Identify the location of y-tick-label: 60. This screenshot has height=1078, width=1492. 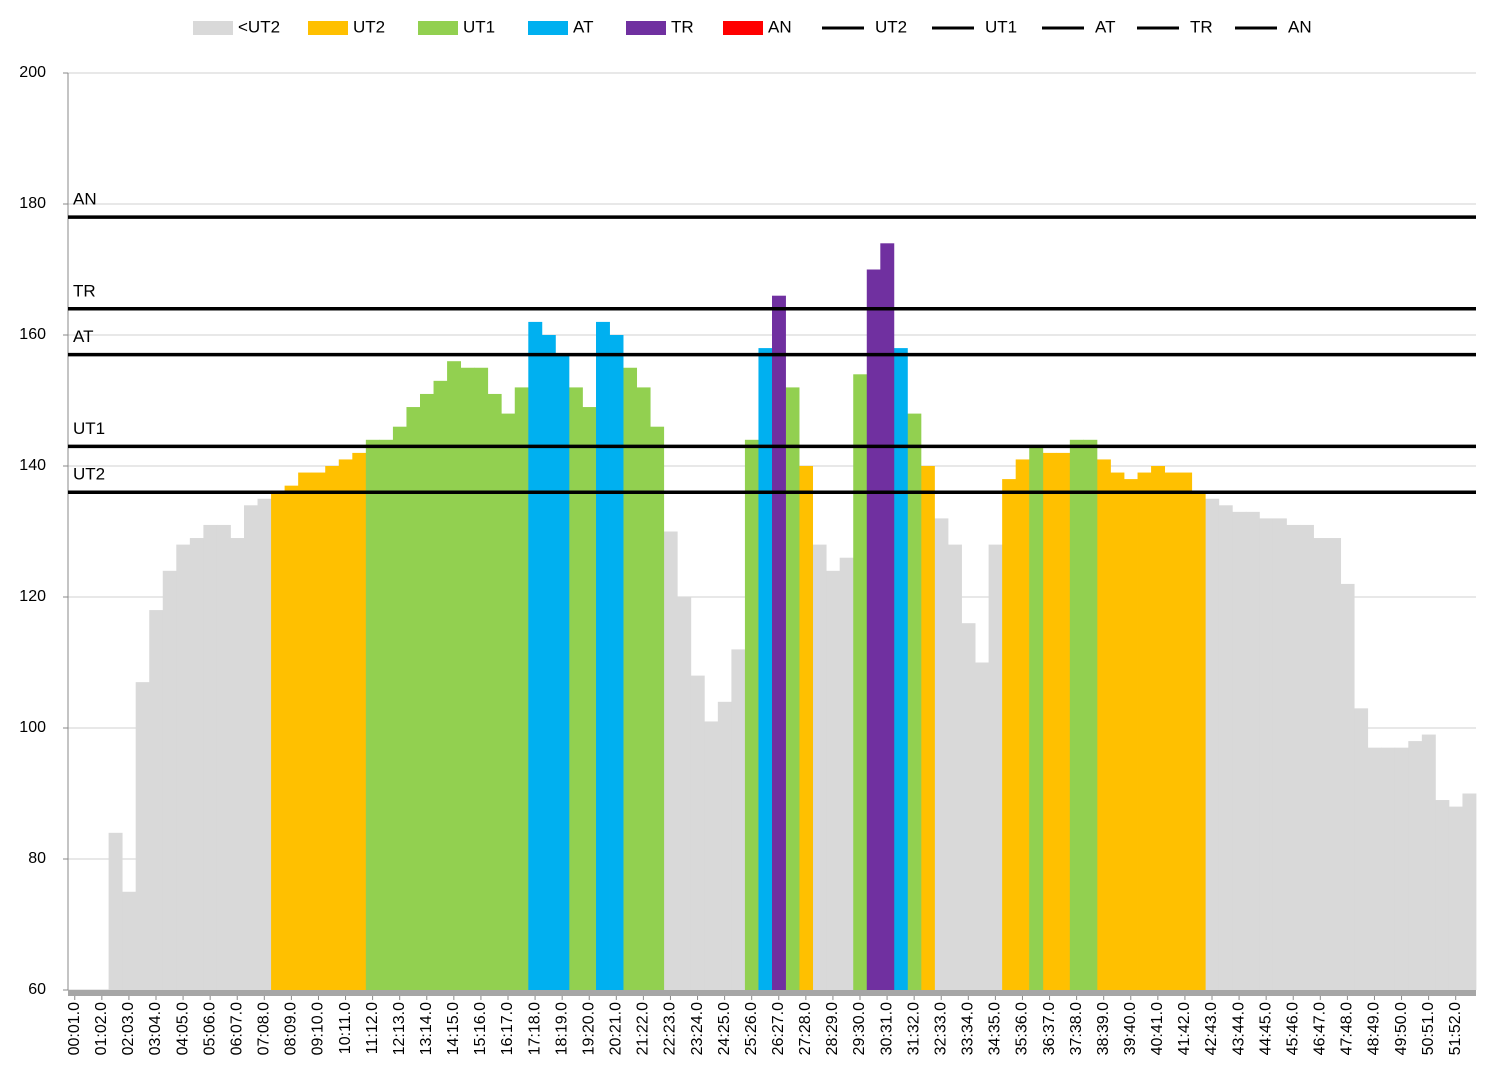
(37, 989).